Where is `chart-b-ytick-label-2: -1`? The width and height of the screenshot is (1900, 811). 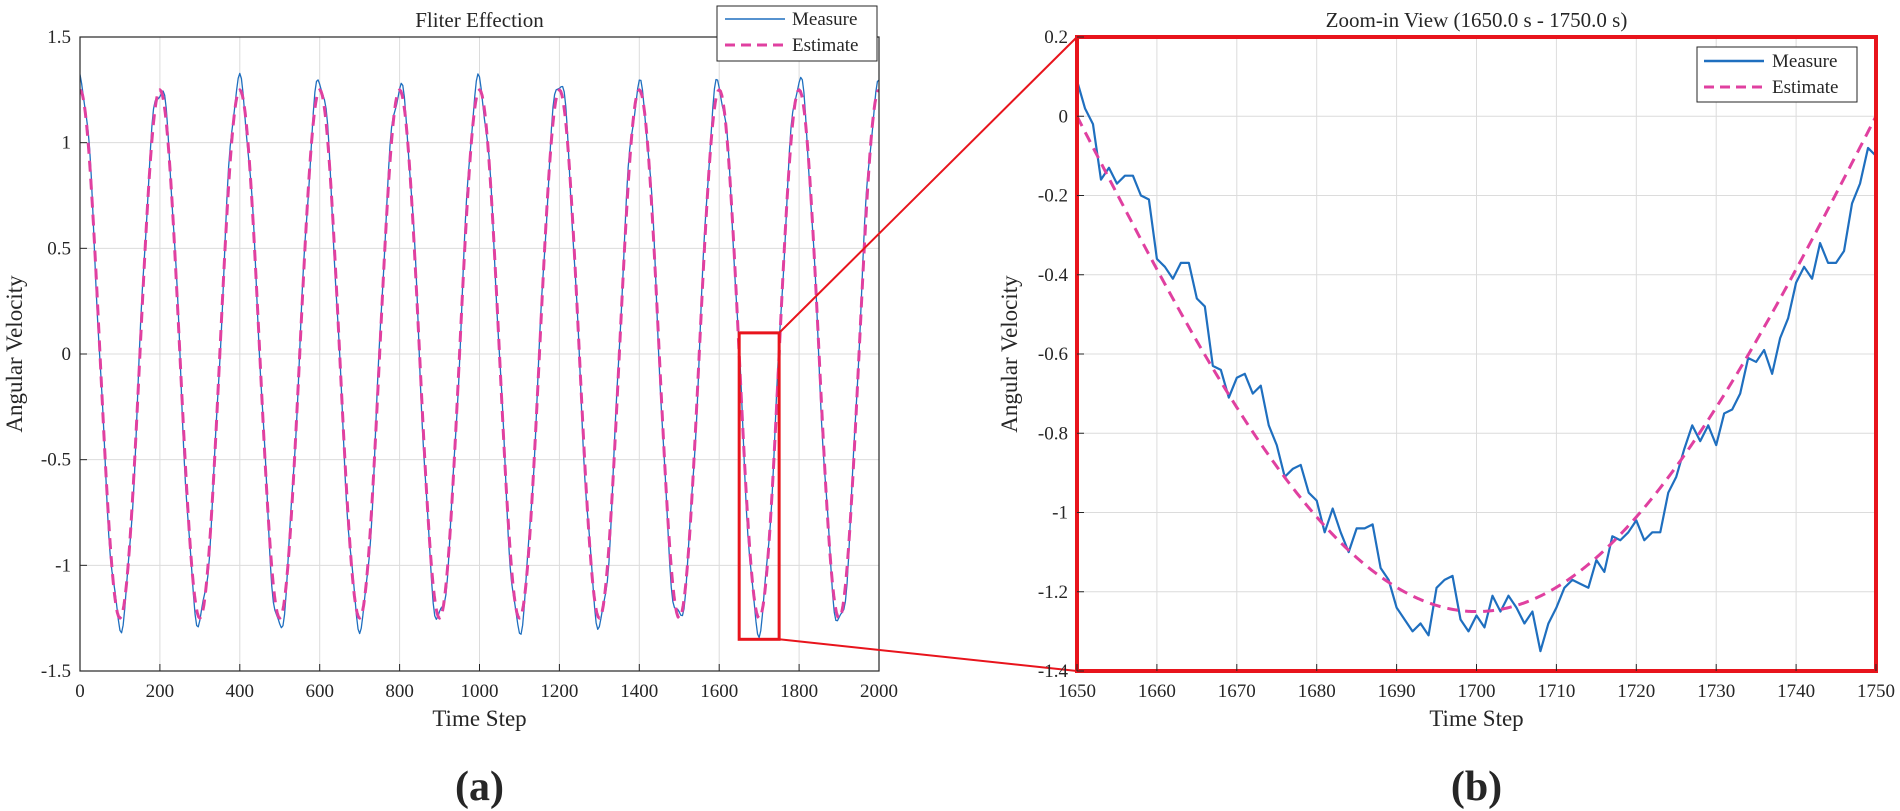 chart-b-ytick-label-2: -1 is located at coordinates (1060, 513).